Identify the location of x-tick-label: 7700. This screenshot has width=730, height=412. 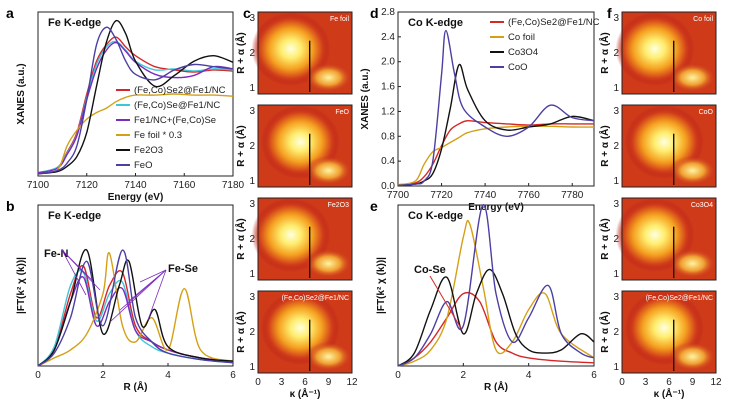
(398, 195).